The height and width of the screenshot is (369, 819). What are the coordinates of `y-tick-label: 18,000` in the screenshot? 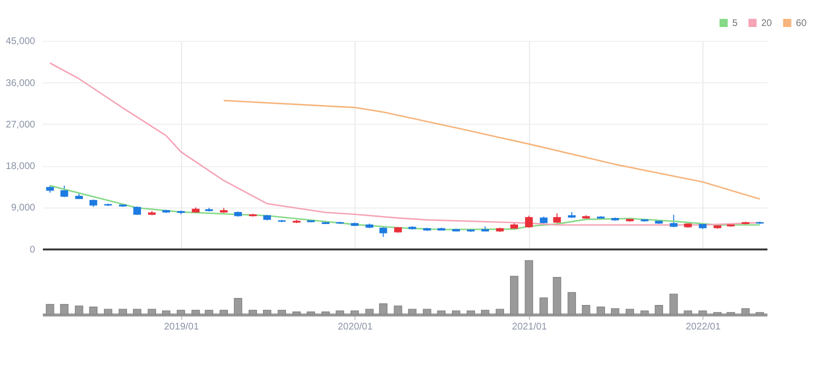 It's located at (21, 166).